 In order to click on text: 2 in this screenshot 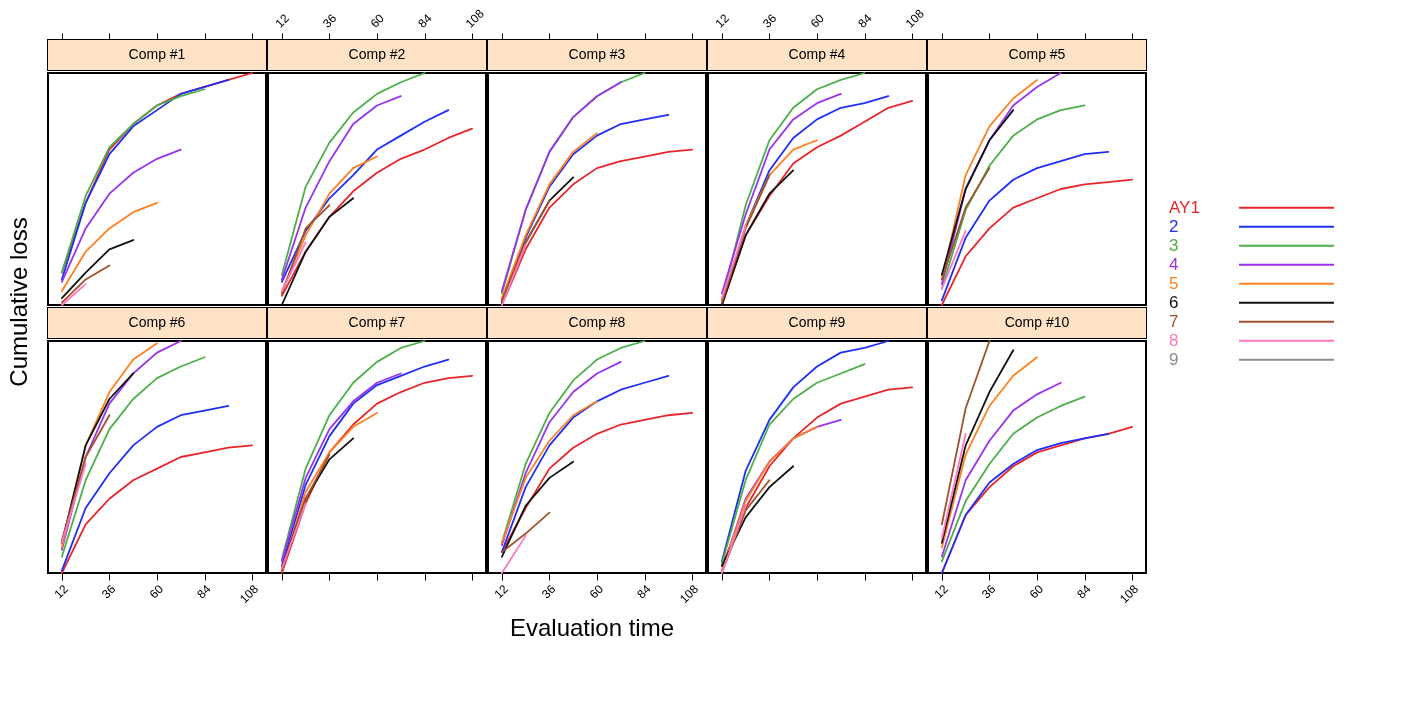, I will do `click(1174, 226)`.